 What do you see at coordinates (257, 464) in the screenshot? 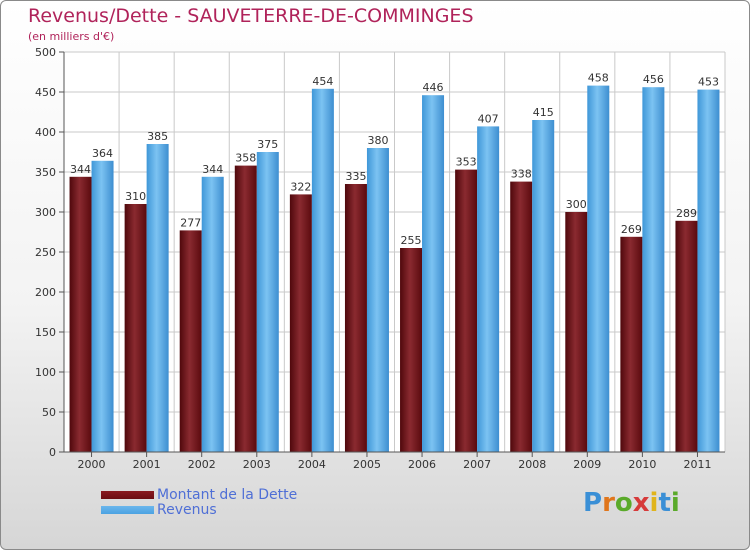
I see `x-tick-label: 2003` at bounding box center [257, 464].